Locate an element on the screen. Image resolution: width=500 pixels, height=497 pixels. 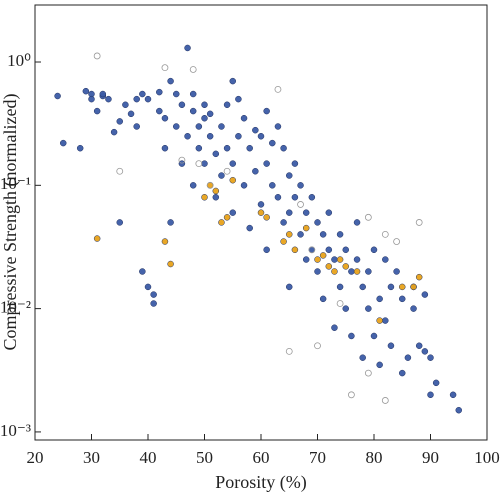
x-tick-label: 30 is located at coordinates (91, 457).